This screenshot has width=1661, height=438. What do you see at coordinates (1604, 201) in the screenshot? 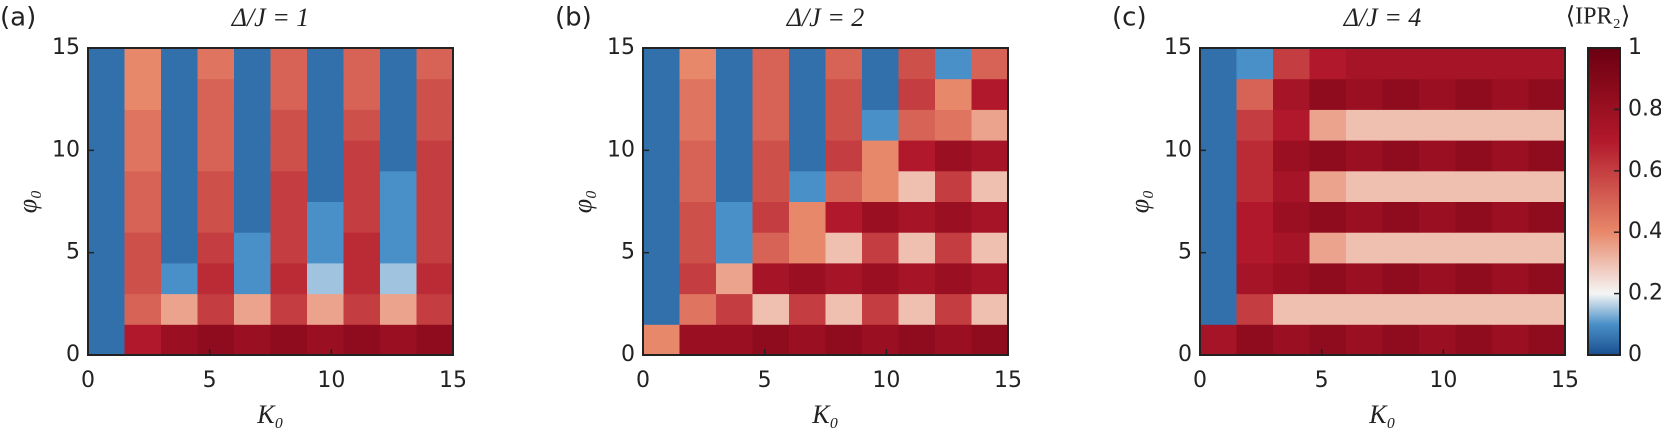
I see `colorbar-frame` at bounding box center [1604, 201].